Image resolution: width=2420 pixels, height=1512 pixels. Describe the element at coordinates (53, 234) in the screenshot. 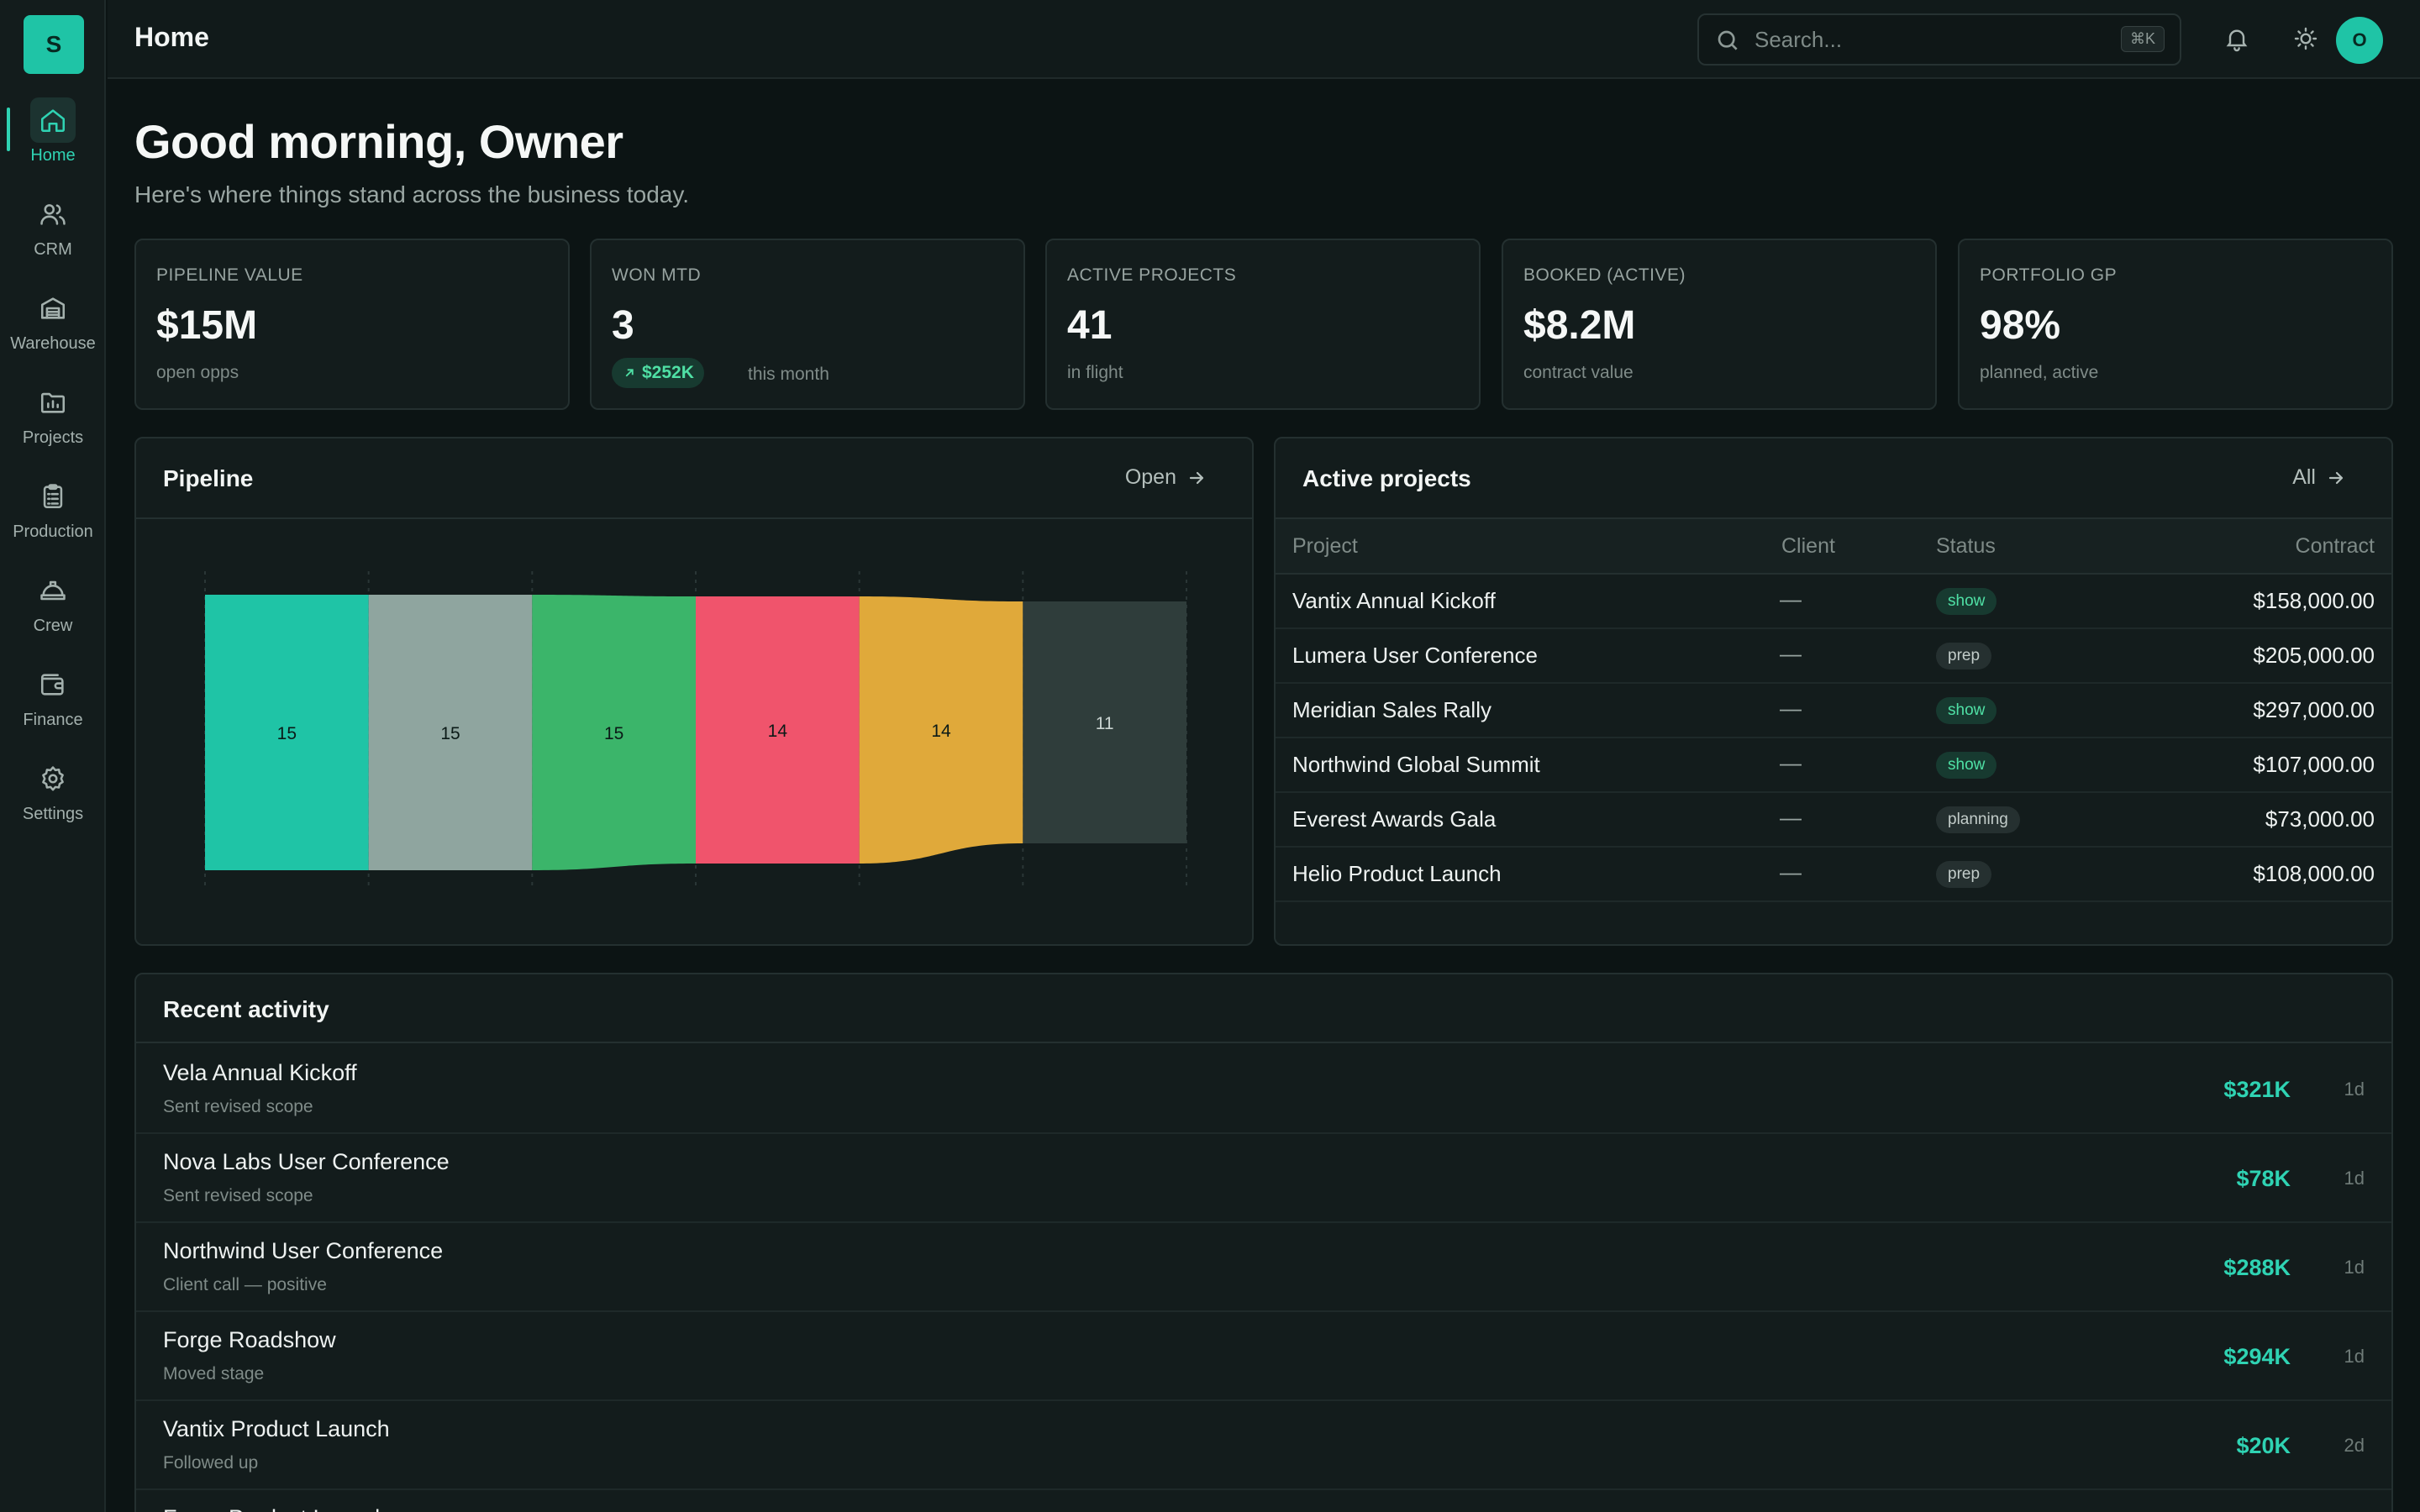

I see `sidebar-item-crm: CRM` at that location.